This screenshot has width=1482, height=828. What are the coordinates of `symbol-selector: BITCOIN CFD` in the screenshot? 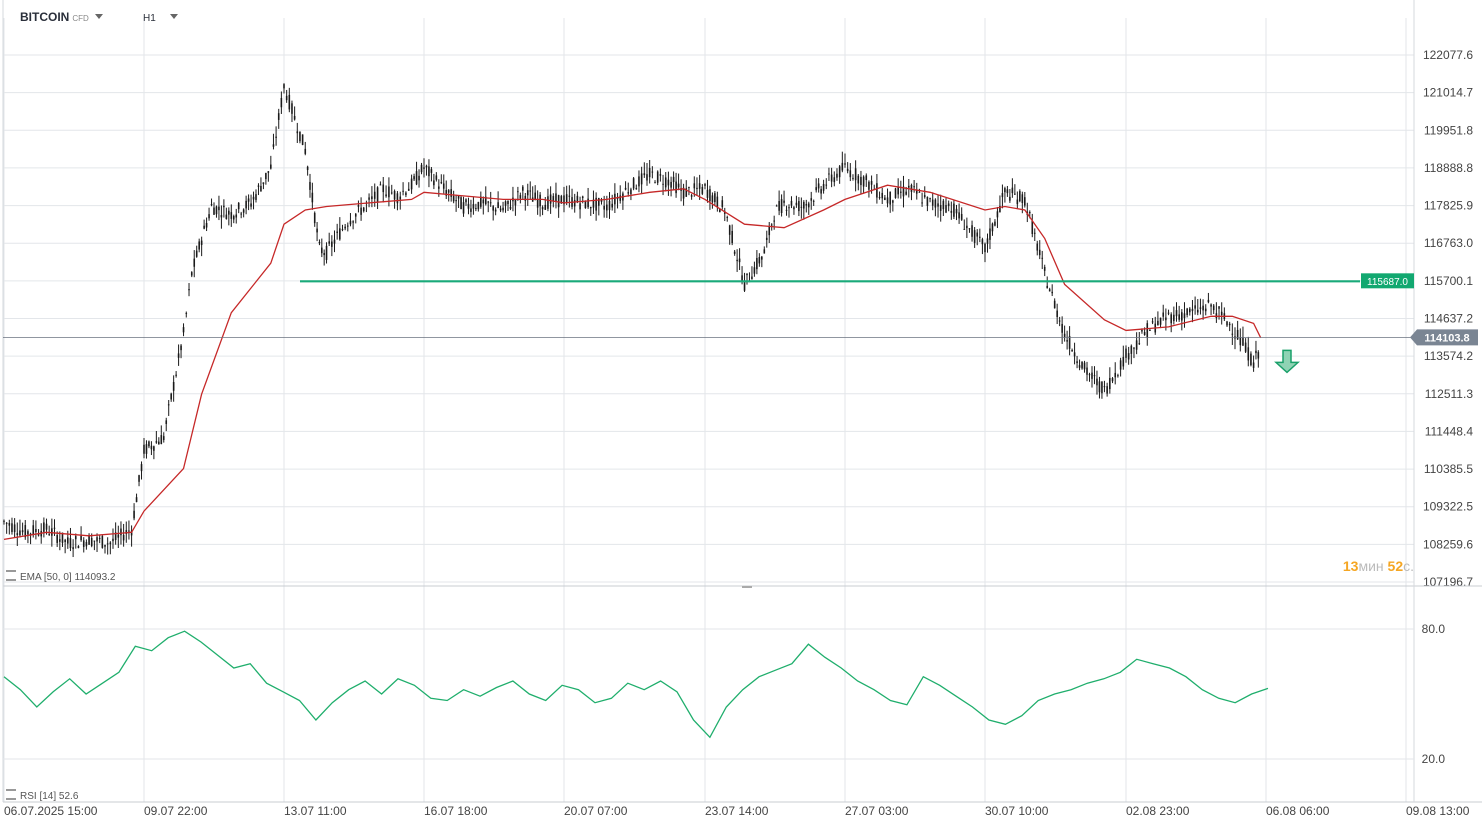 It's located at (61, 17).